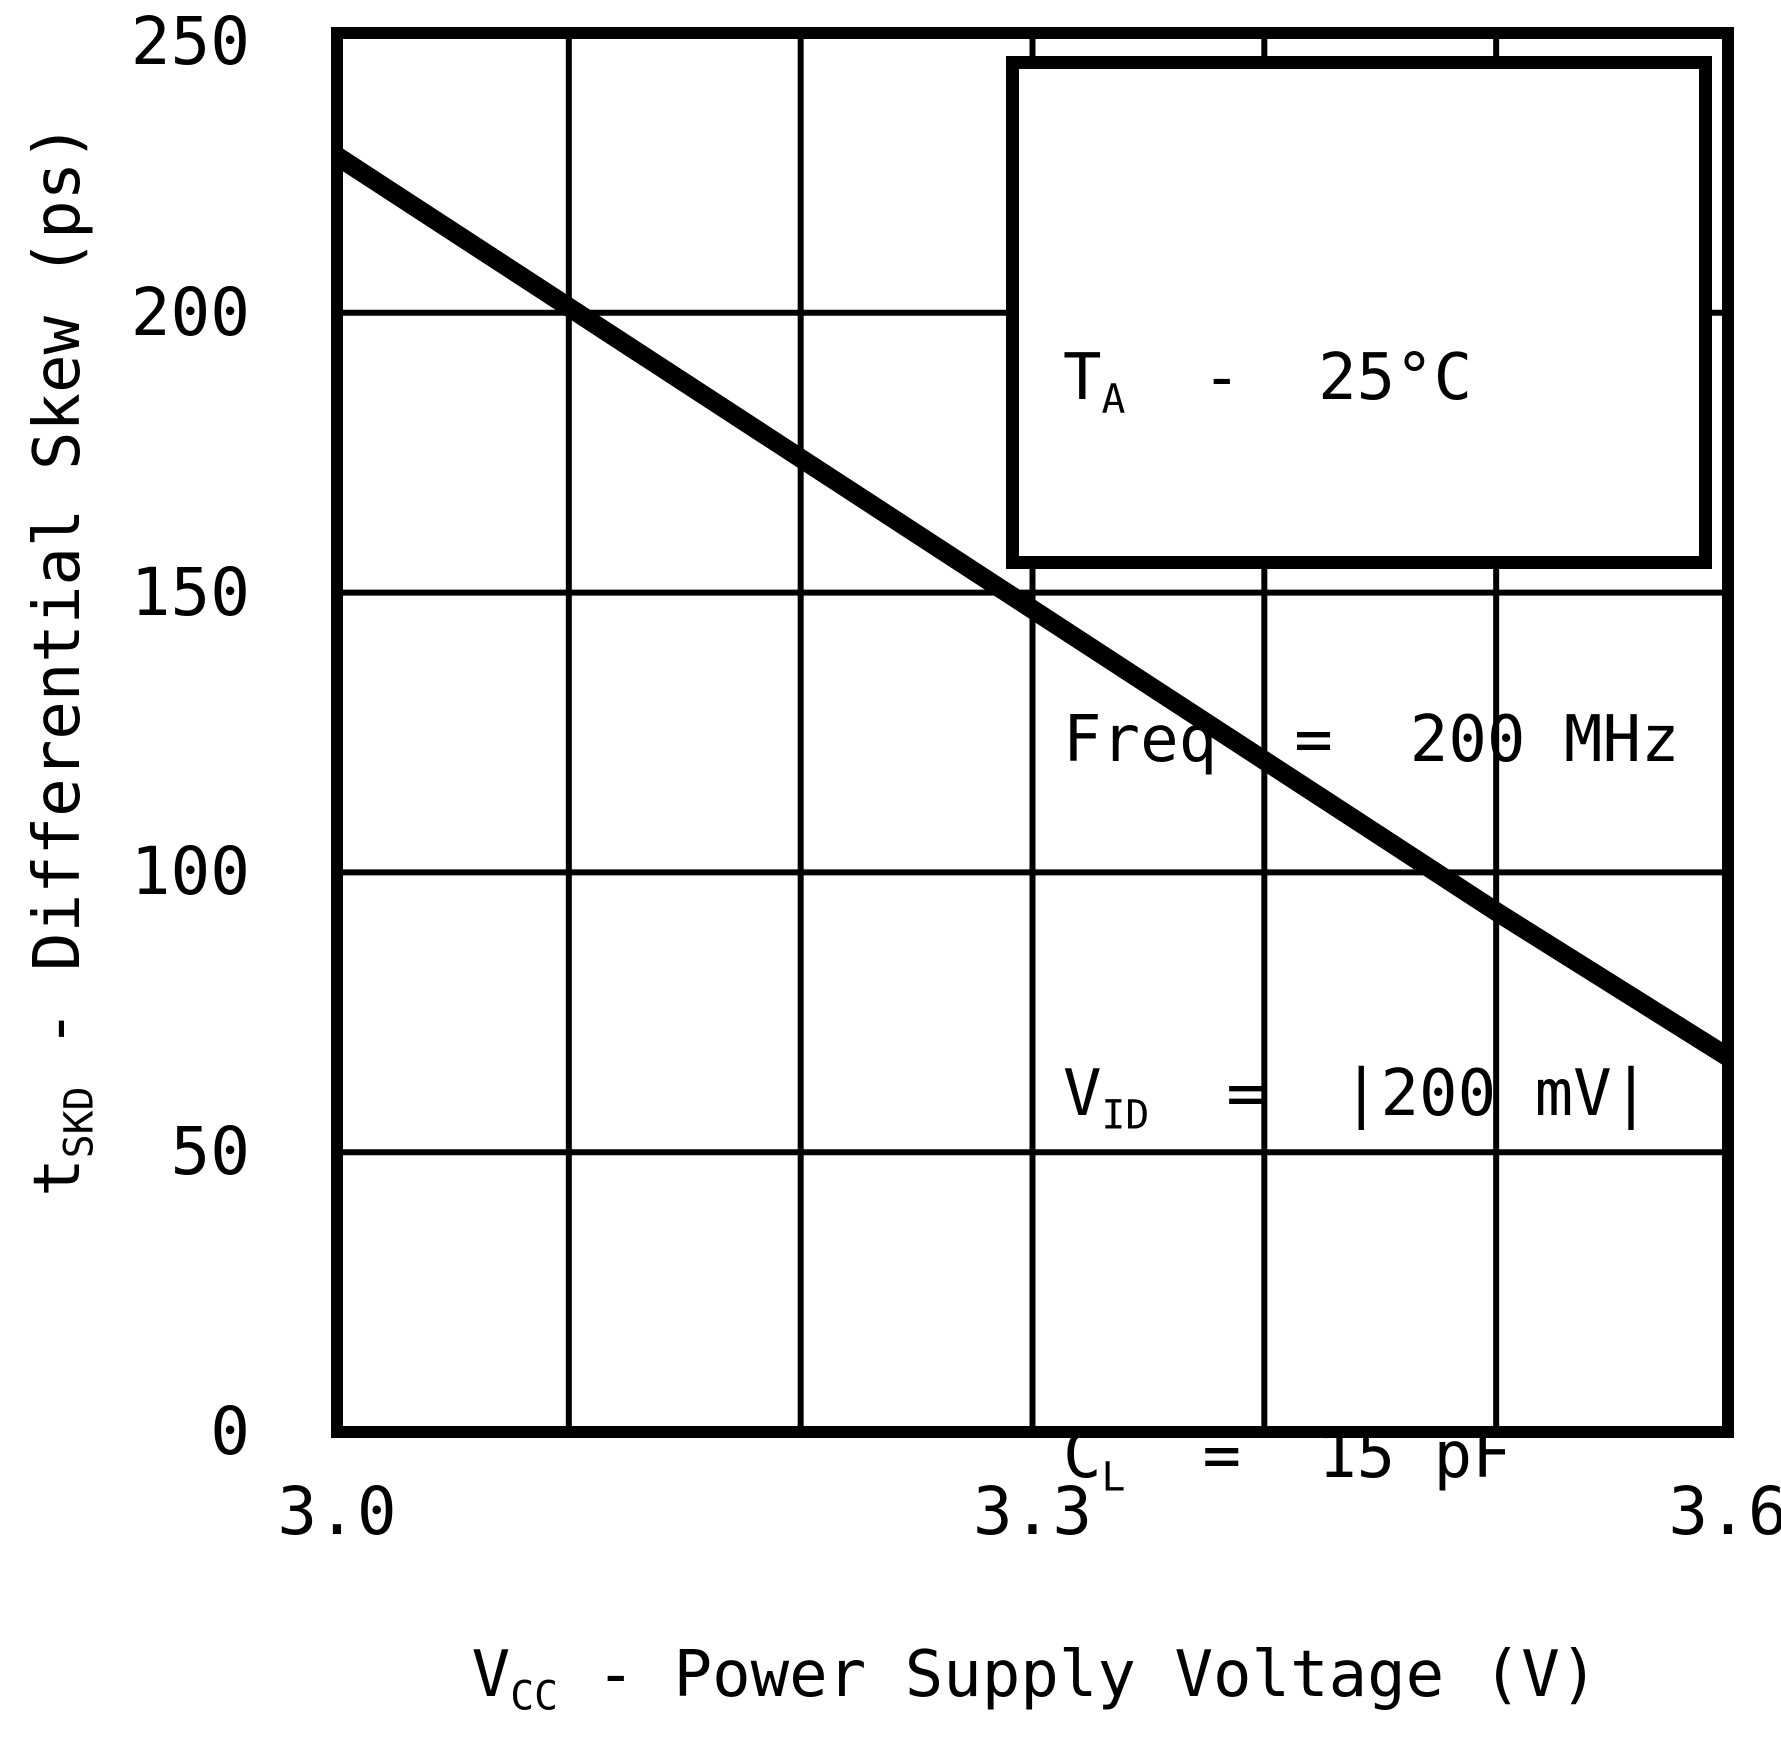 The height and width of the screenshot is (1759, 1781). I want to click on x-tick-label: 3.0, so click(337, 1511).